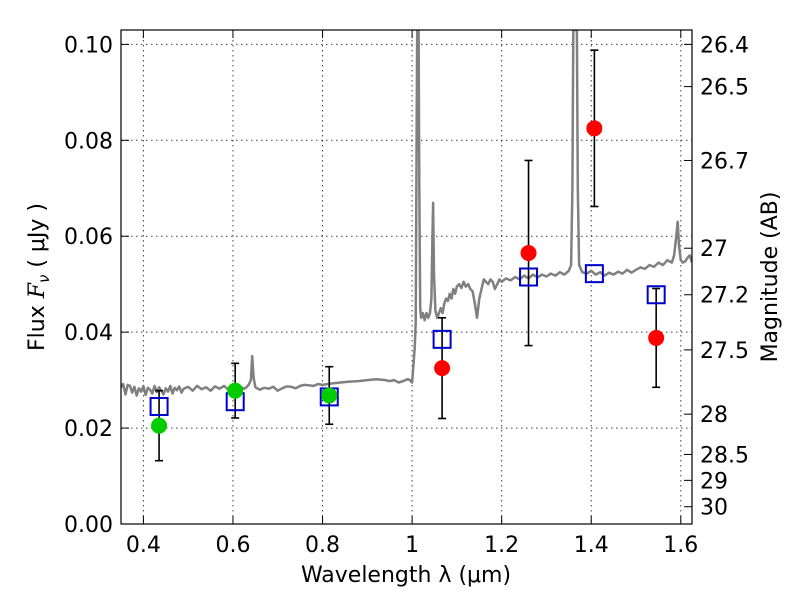 The width and height of the screenshot is (800, 600). Describe the element at coordinates (44, 279) in the screenshot. I see `y-axis-label-subscript: ν` at that location.